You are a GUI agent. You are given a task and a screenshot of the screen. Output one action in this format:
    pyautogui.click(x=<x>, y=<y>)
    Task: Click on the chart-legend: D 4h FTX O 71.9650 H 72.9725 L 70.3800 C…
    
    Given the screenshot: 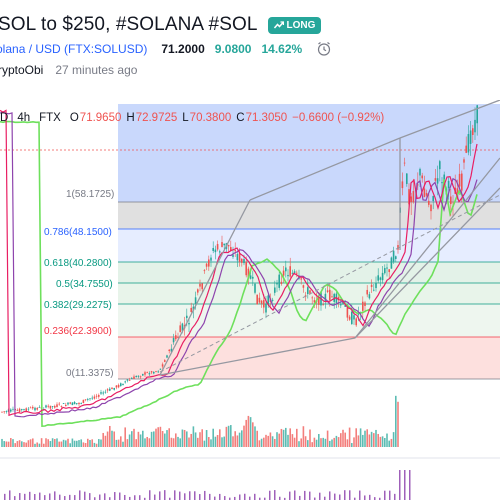 What is the action you would take?
    pyautogui.click(x=194, y=118)
    